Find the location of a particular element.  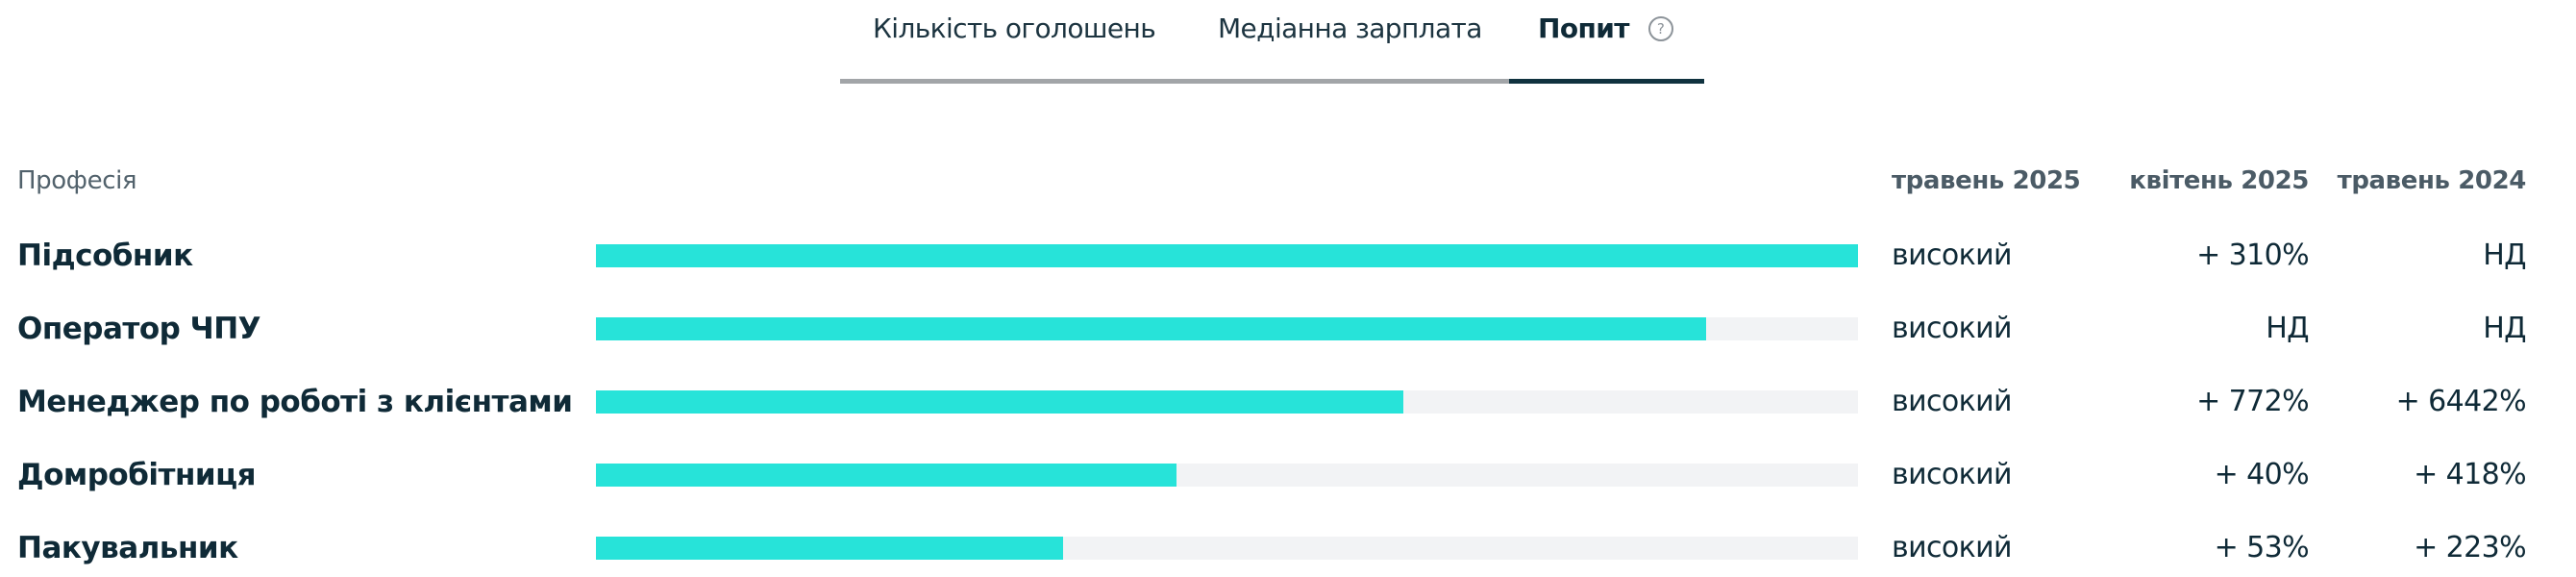

change-vs-prev-year: + 418% is located at coordinates (2470, 475).